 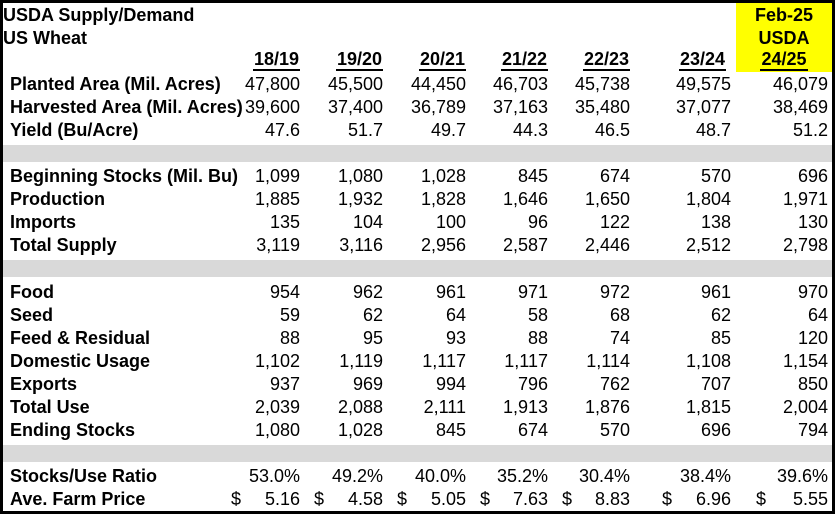 What do you see at coordinates (272, 106) in the screenshot?
I see `value-cell: 39,600` at bounding box center [272, 106].